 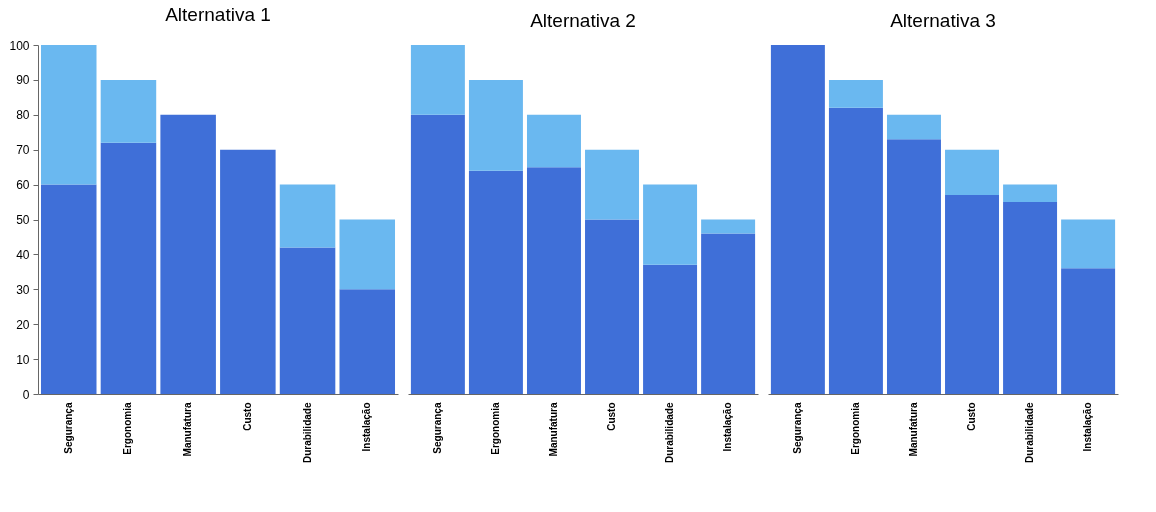 What do you see at coordinates (23, 185) in the screenshot?
I see `y-tick-label: 60` at bounding box center [23, 185].